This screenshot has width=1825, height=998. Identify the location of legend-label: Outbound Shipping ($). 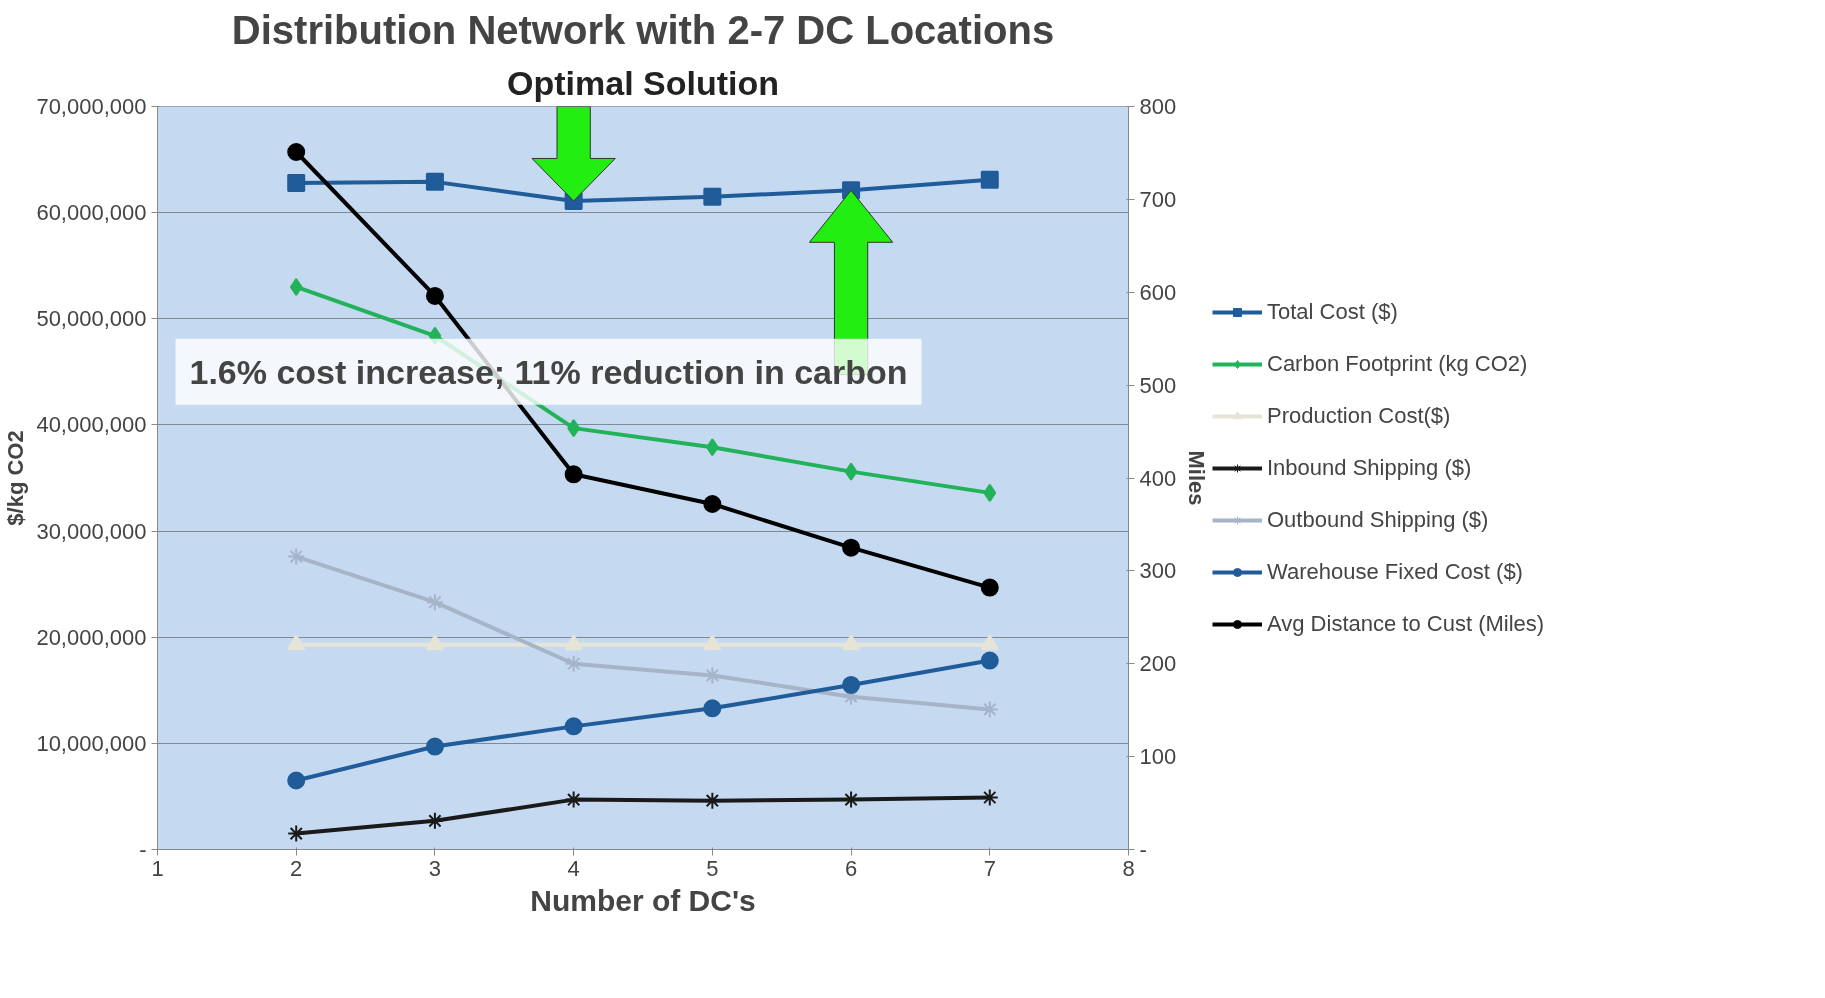
(1378, 520).